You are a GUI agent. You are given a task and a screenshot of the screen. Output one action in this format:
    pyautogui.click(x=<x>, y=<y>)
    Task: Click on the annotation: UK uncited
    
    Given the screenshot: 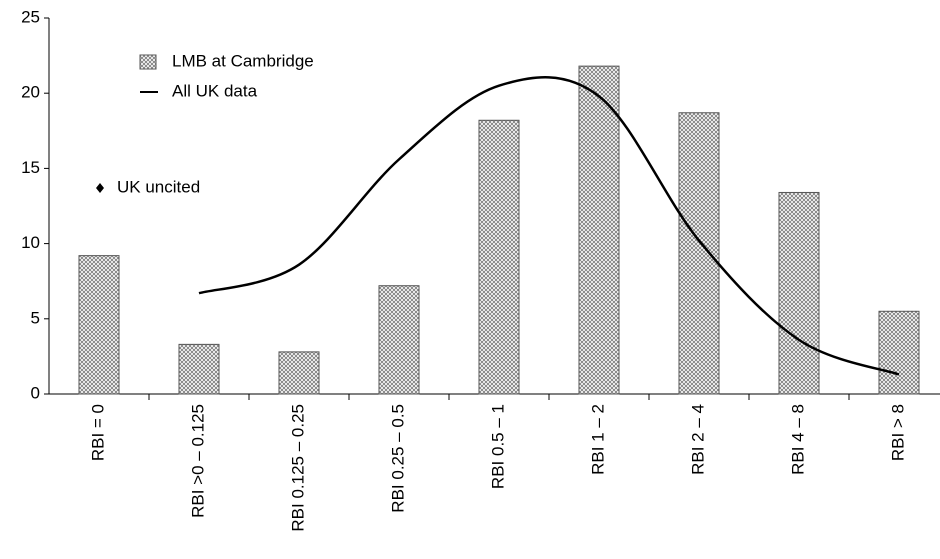 What is the action you would take?
    pyautogui.click(x=158, y=186)
    